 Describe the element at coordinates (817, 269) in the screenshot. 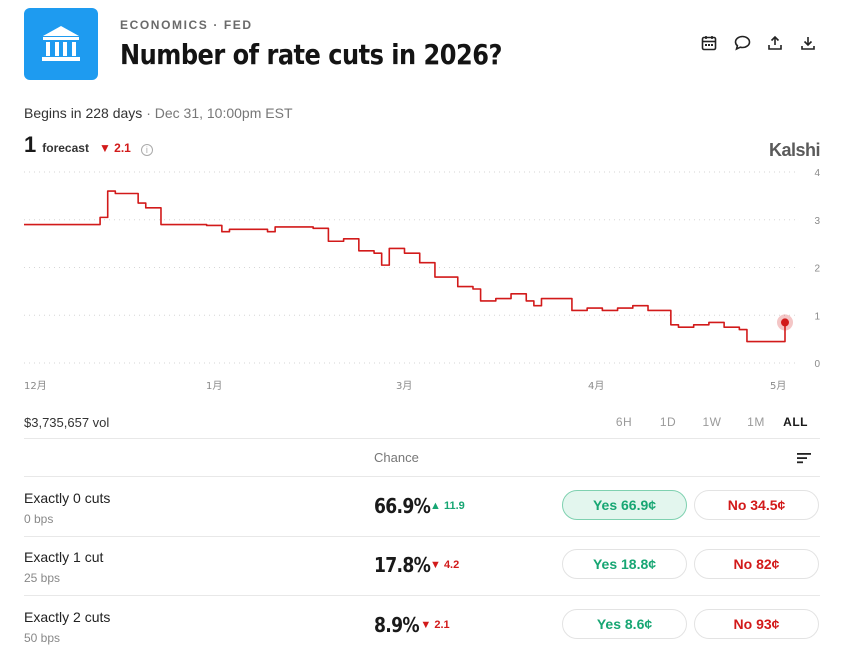

I see `y-tick-label: 2` at that location.